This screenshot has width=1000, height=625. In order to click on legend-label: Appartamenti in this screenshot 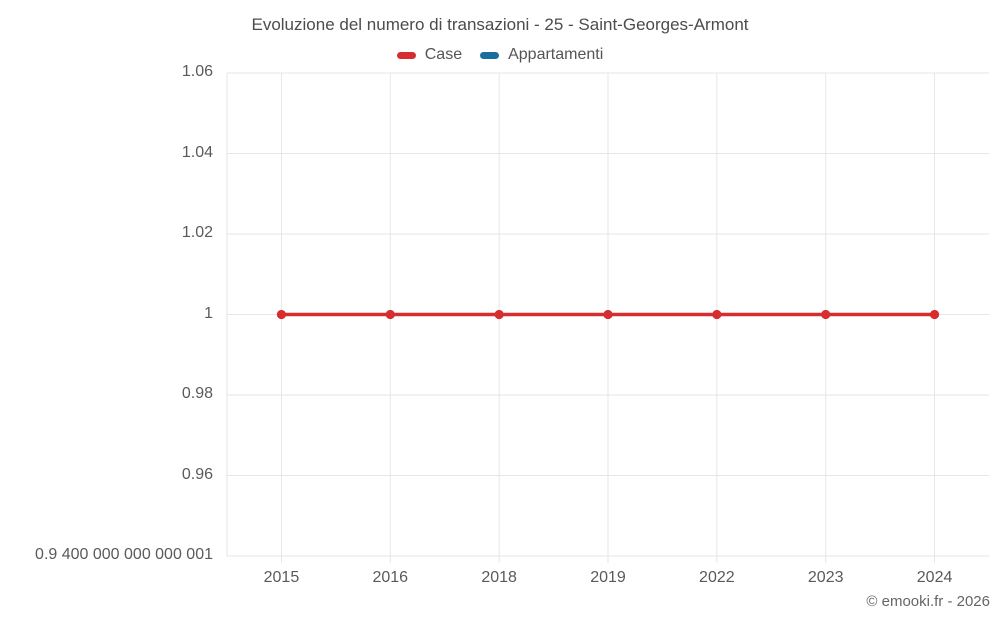, I will do `click(556, 54)`.